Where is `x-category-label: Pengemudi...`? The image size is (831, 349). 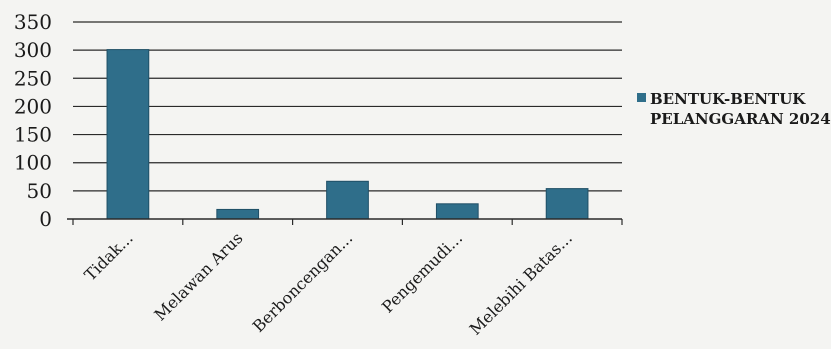 x-category-label: Pengemudi... is located at coordinates (422, 272).